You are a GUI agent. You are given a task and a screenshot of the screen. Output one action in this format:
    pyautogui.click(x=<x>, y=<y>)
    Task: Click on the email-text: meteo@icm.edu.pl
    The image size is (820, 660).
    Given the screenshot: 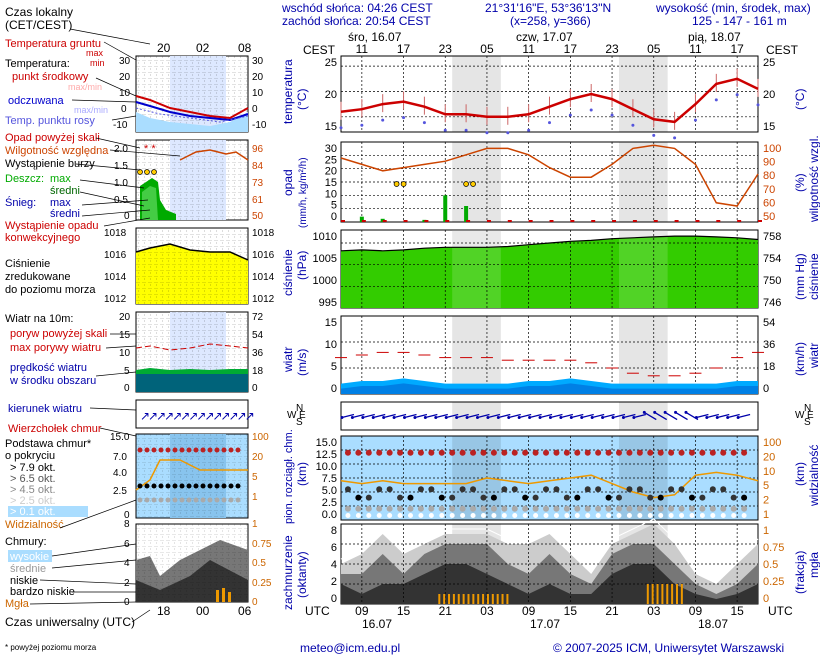 What is the action you would take?
    pyautogui.click(x=350, y=648)
    